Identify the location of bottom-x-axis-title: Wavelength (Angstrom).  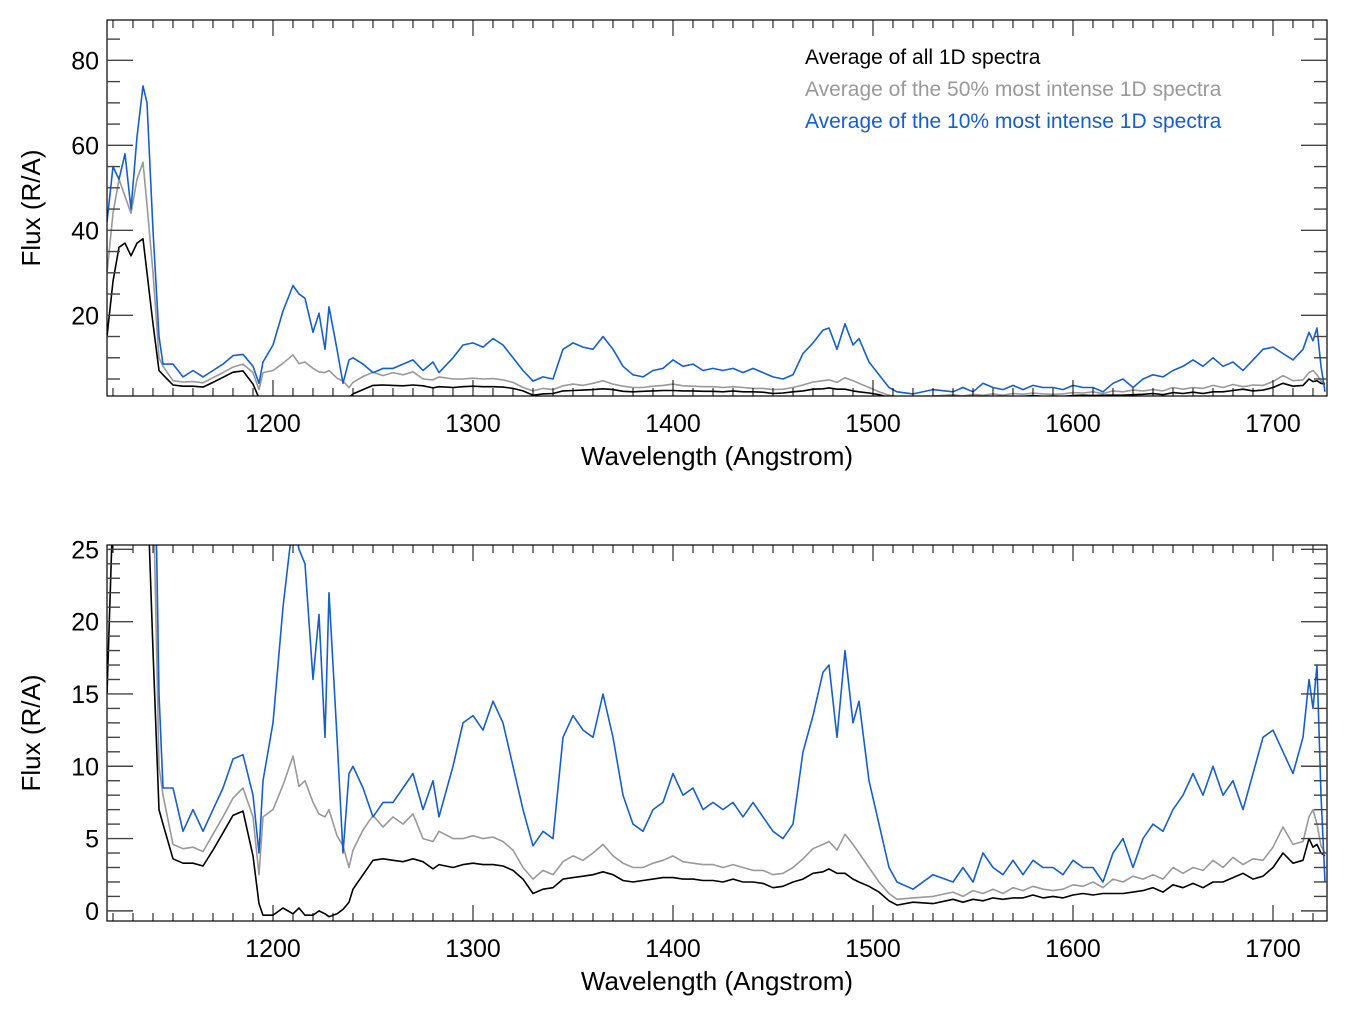
(717, 981).